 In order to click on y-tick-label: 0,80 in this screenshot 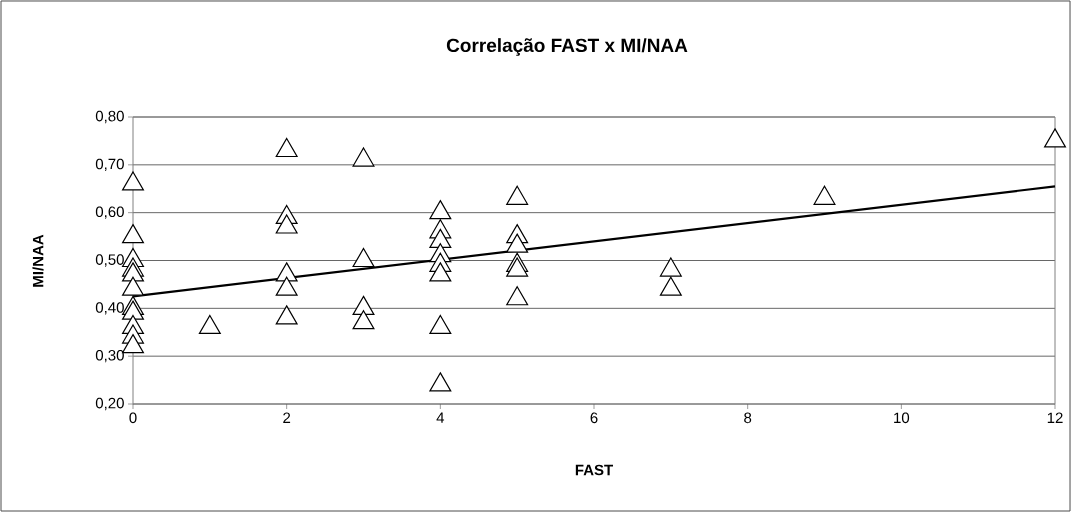, I will do `click(109, 117)`.